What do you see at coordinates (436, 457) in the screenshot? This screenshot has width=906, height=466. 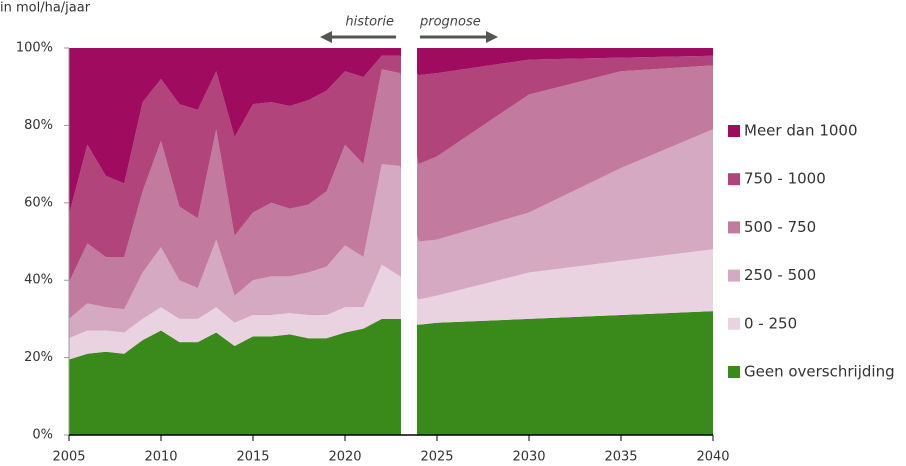 I see `x-tick-label: 2025` at bounding box center [436, 457].